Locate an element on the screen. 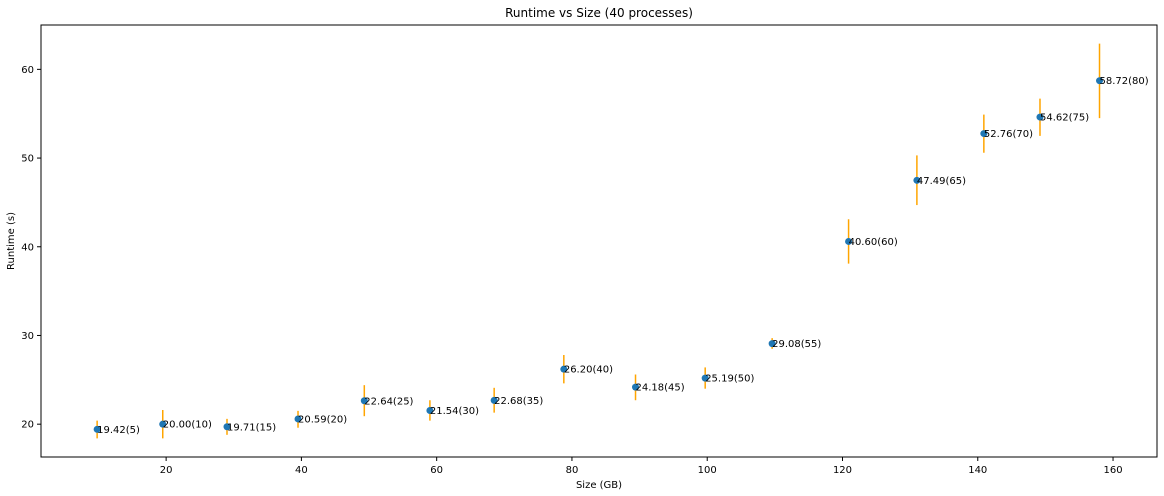 The height and width of the screenshot is (496, 1164). x-tick-label: 100 is located at coordinates (707, 470).